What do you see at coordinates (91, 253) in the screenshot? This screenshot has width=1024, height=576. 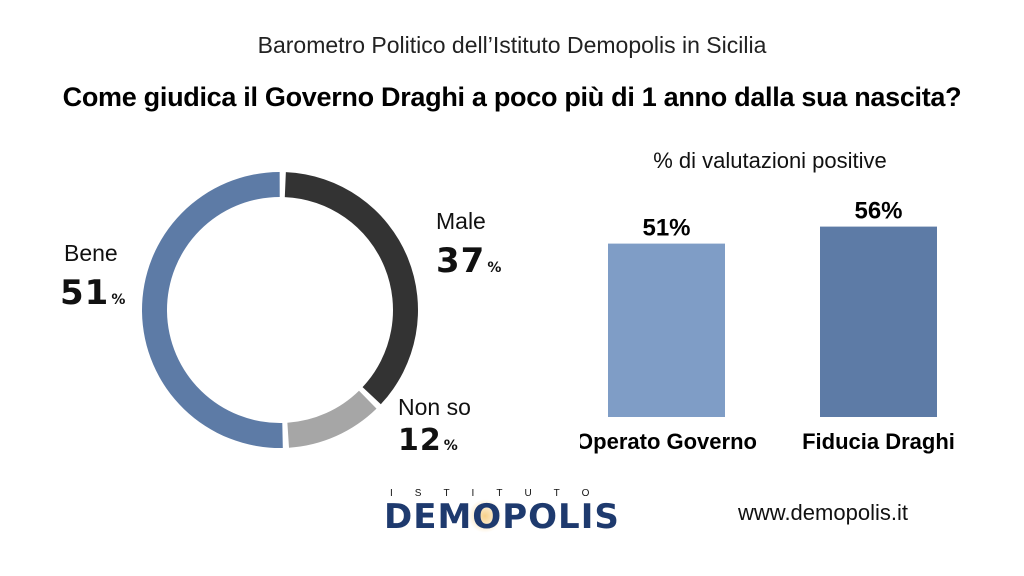 I see `label-bene-name: Bene` at bounding box center [91, 253].